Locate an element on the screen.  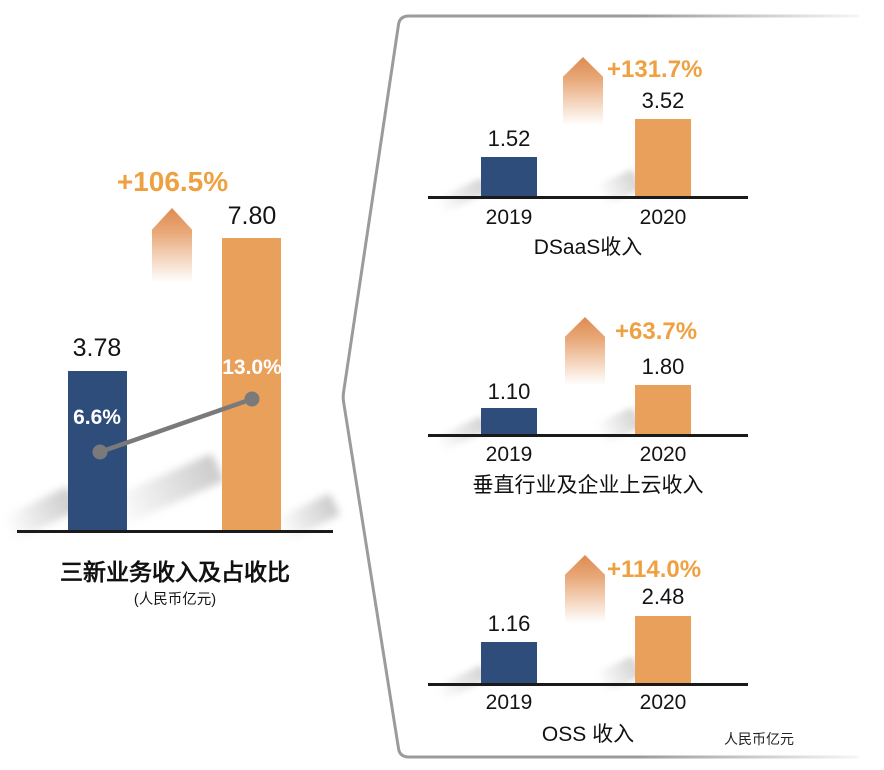
main-chart-subtitle: (人民币亿元) is located at coordinates (175, 600).